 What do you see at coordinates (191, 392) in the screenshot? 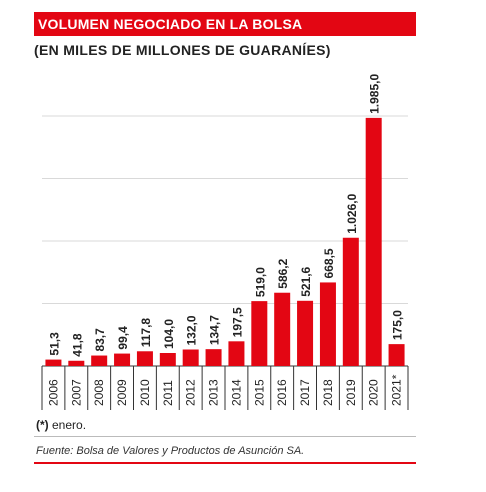
I see `x-tick-label: 2012` at bounding box center [191, 392].